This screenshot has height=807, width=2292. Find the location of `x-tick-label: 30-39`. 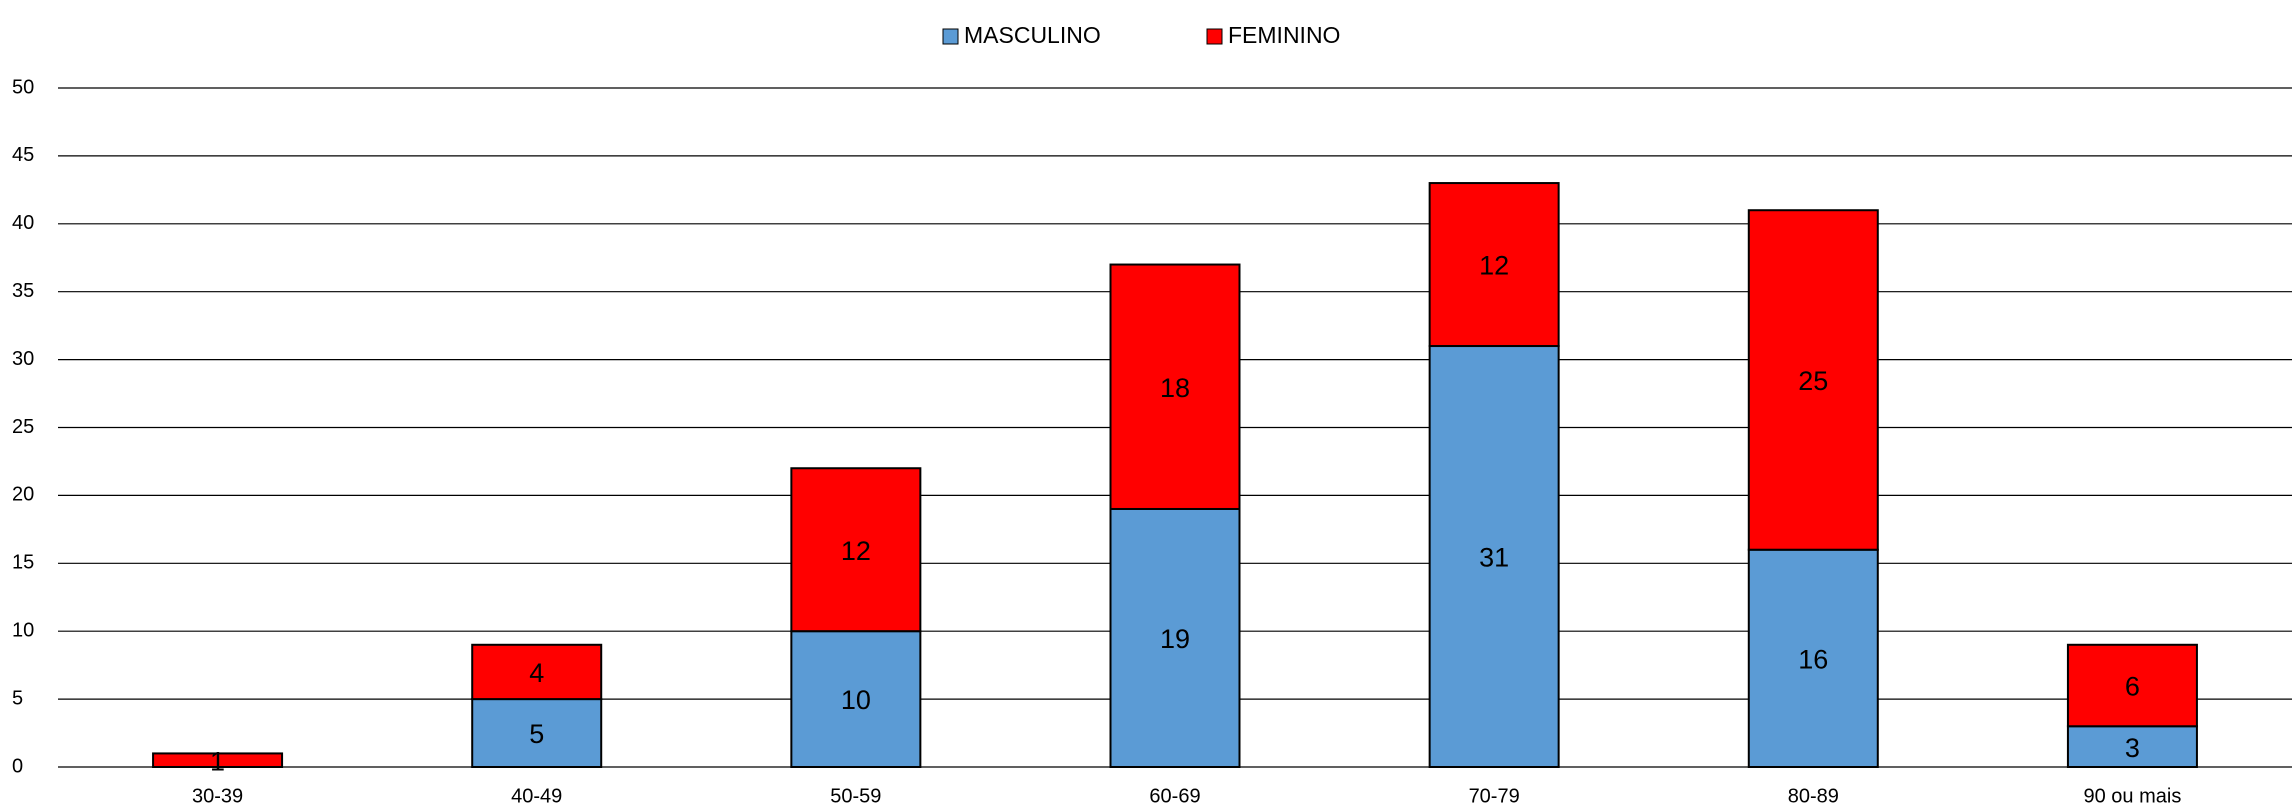

x-tick-label: 30-39 is located at coordinates (217, 796).